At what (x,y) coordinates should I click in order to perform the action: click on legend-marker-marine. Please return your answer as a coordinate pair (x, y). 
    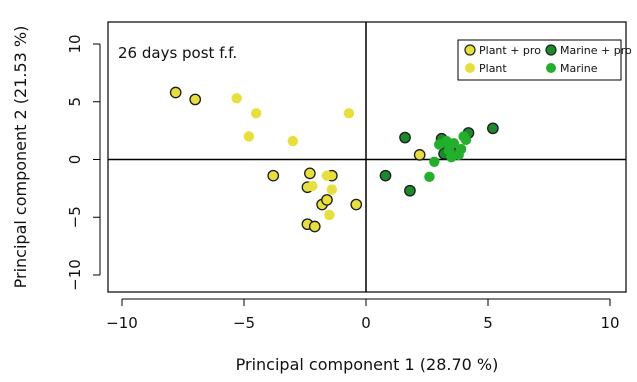
    Looking at the image, I should click on (551, 68).